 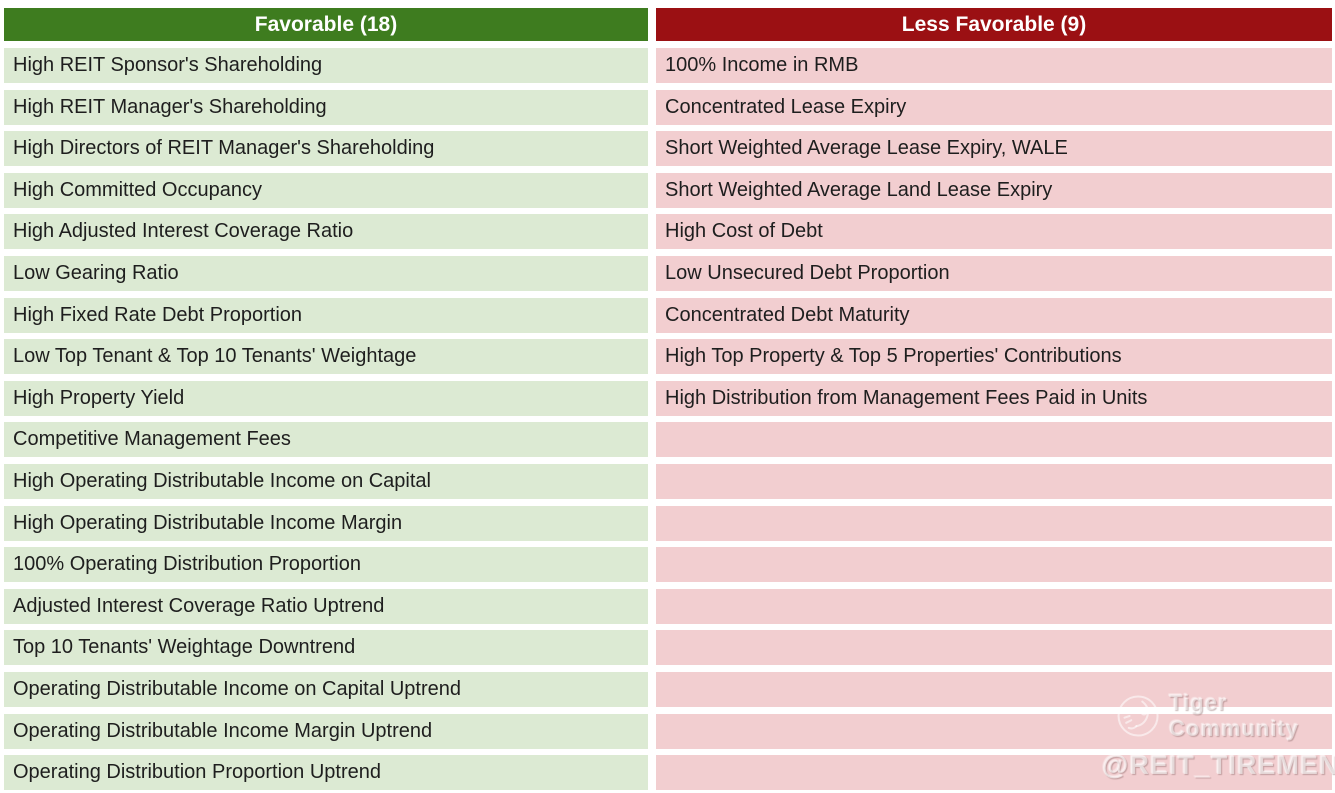 I want to click on table-row: Low Unsecured Debt Proportion, so click(x=994, y=273).